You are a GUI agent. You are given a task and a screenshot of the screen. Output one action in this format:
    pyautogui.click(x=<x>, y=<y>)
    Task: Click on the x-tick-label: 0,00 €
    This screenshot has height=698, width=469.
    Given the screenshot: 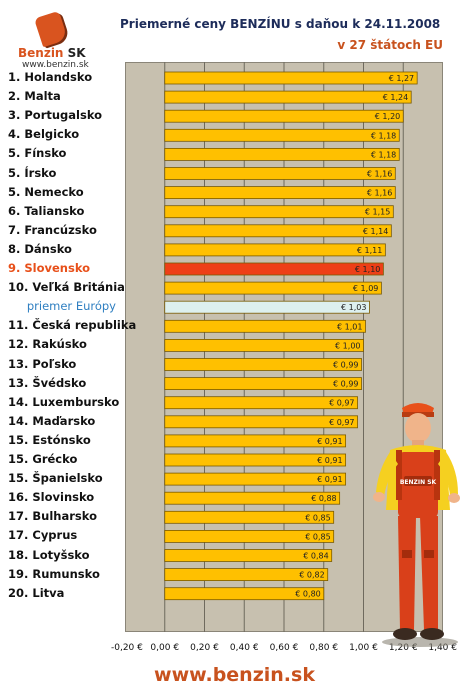 What is the action you would take?
    pyautogui.click(x=165, y=648)
    